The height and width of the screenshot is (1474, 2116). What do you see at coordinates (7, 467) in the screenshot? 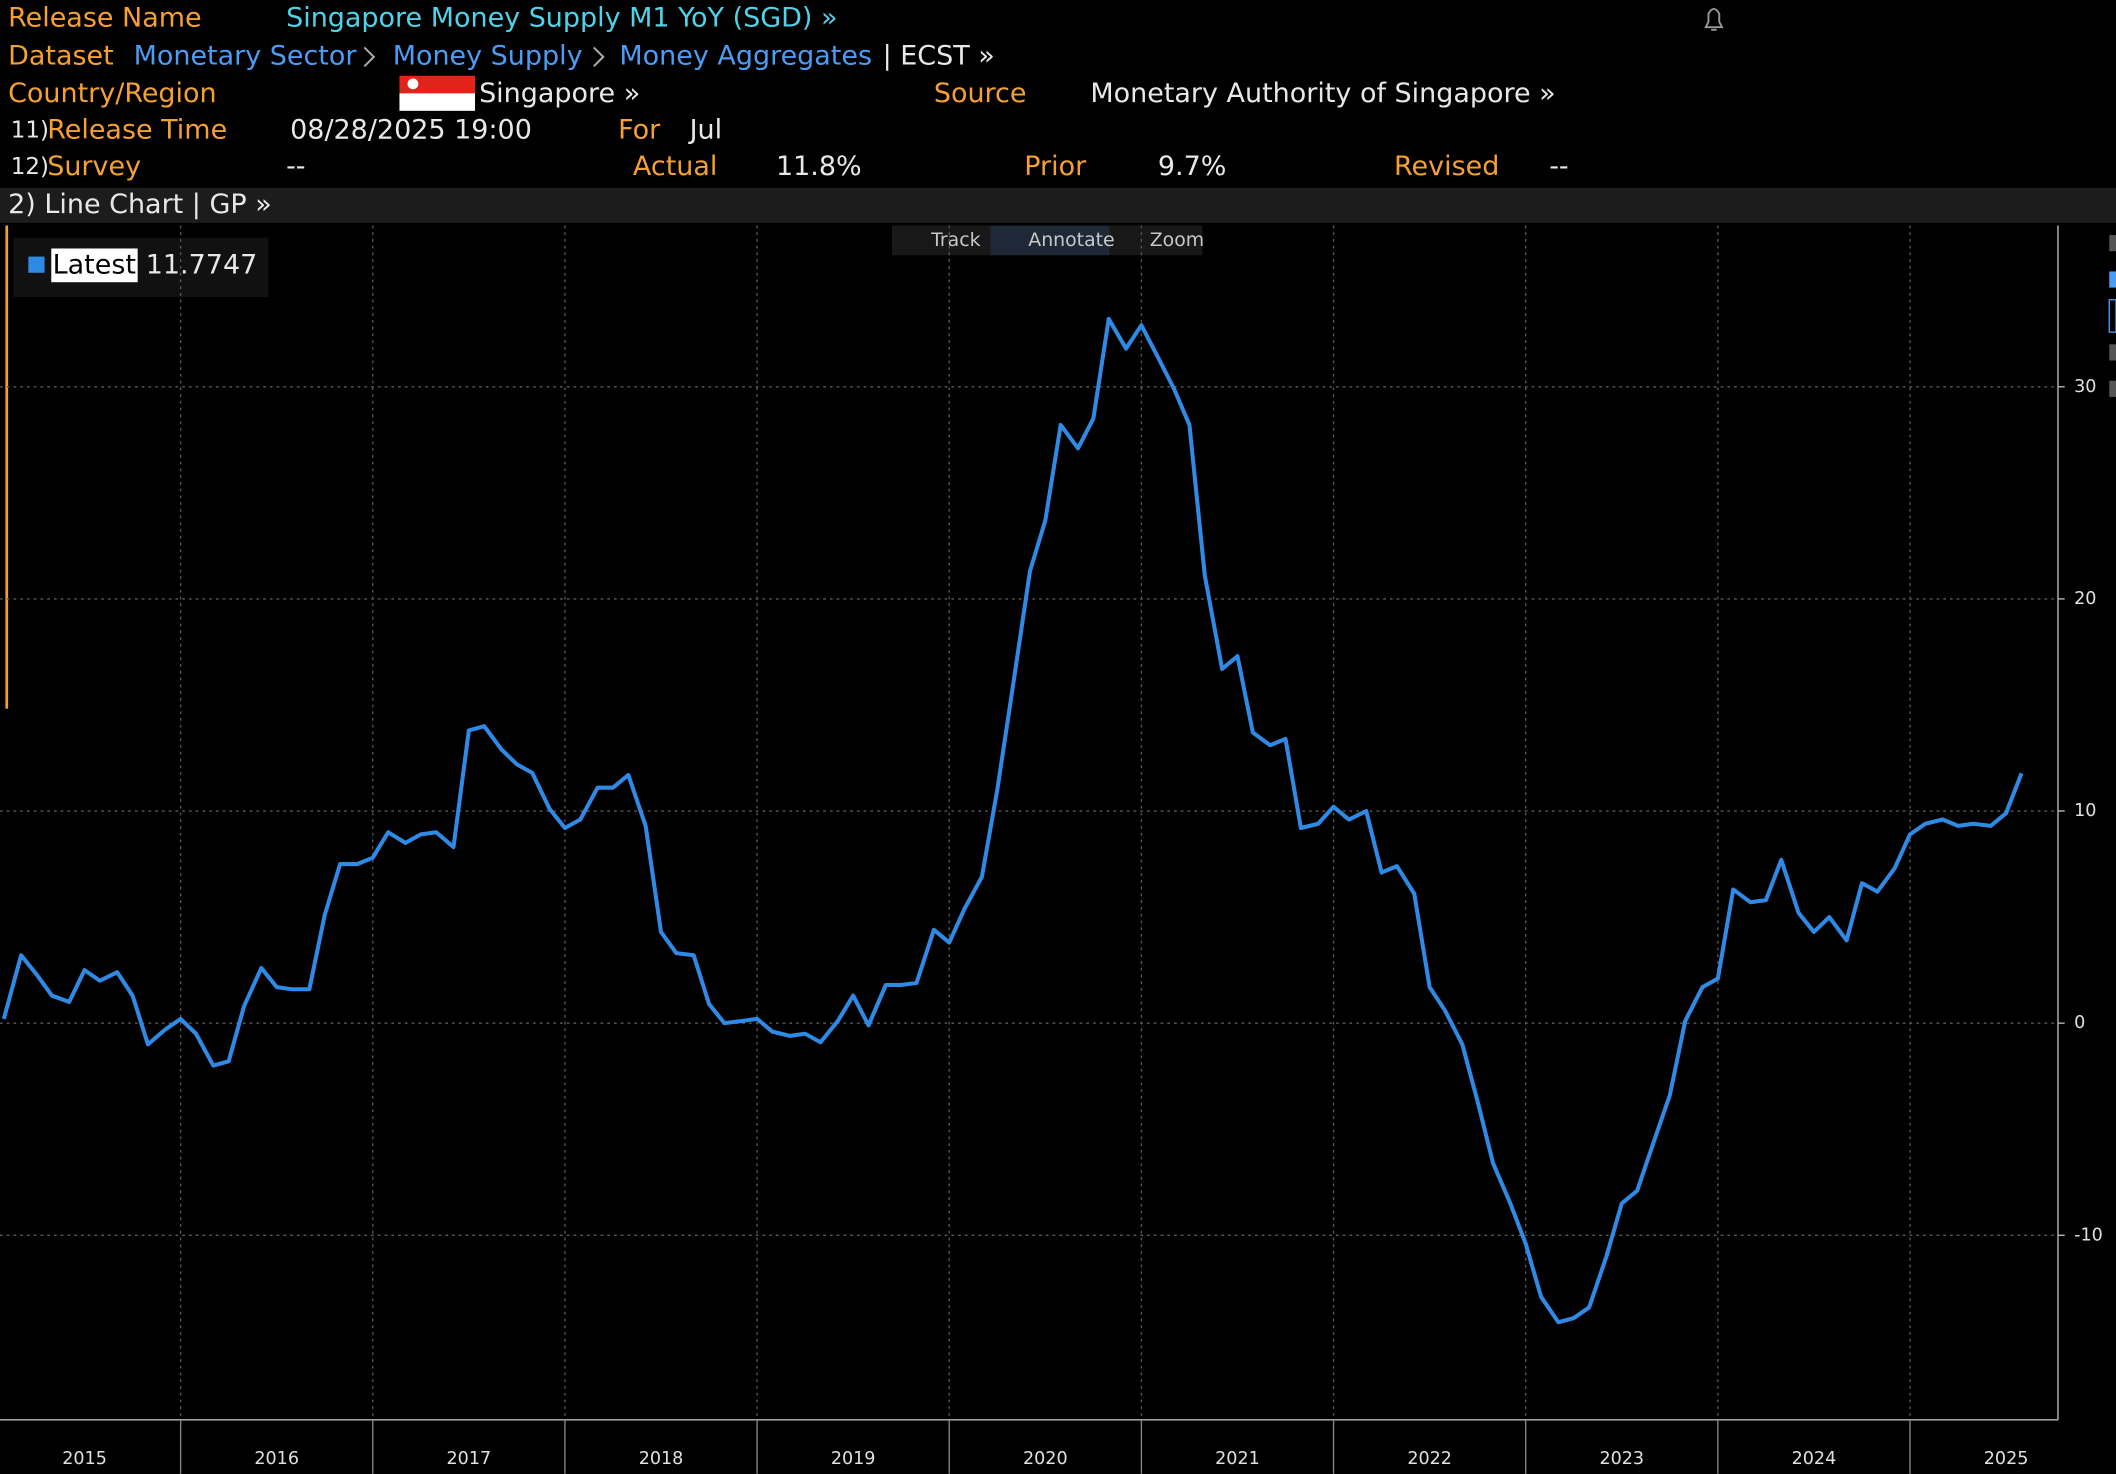
I see `focus-bar` at bounding box center [7, 467].